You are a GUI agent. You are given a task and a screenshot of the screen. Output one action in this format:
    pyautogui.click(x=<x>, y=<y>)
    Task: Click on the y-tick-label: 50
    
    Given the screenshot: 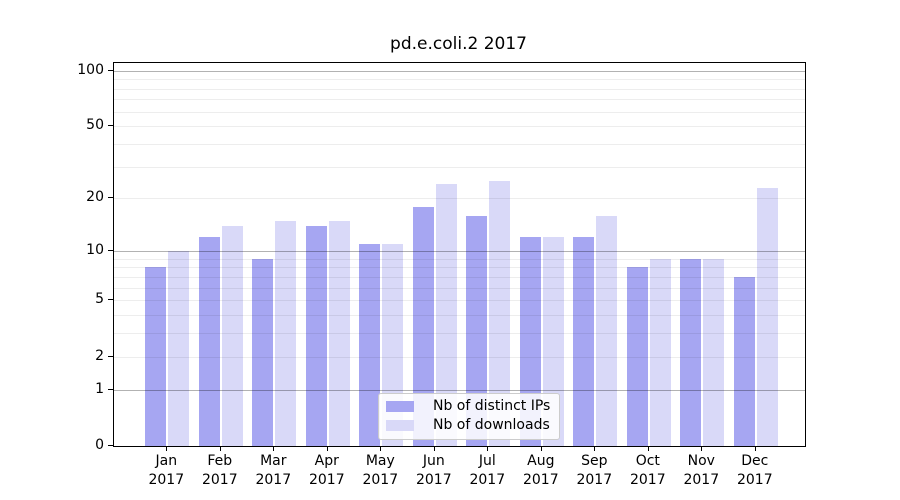 What is the action you would take?
    pyautogui.click(x=95, y=125)
    